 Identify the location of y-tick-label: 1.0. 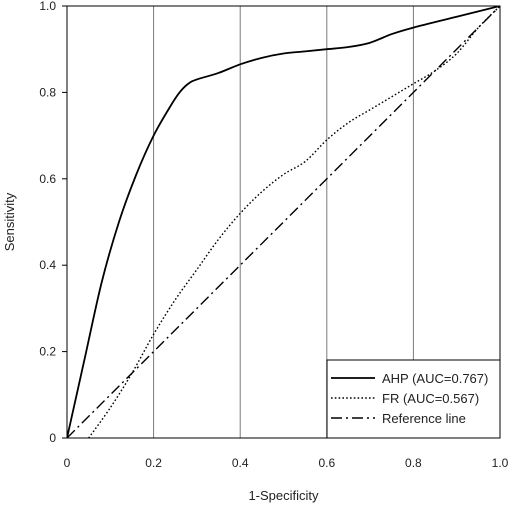
(47, 6).